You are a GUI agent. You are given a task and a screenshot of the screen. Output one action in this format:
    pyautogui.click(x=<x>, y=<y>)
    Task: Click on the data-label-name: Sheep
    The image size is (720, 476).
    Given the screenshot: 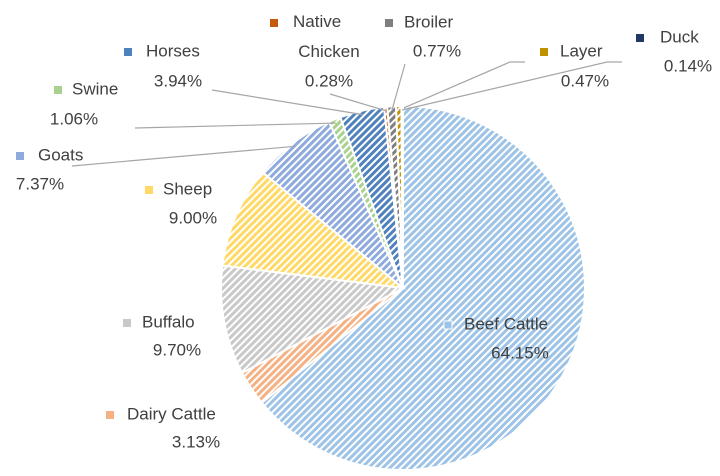 What is the action you would take?
    pyautogui.click(x=187, y=188)
    